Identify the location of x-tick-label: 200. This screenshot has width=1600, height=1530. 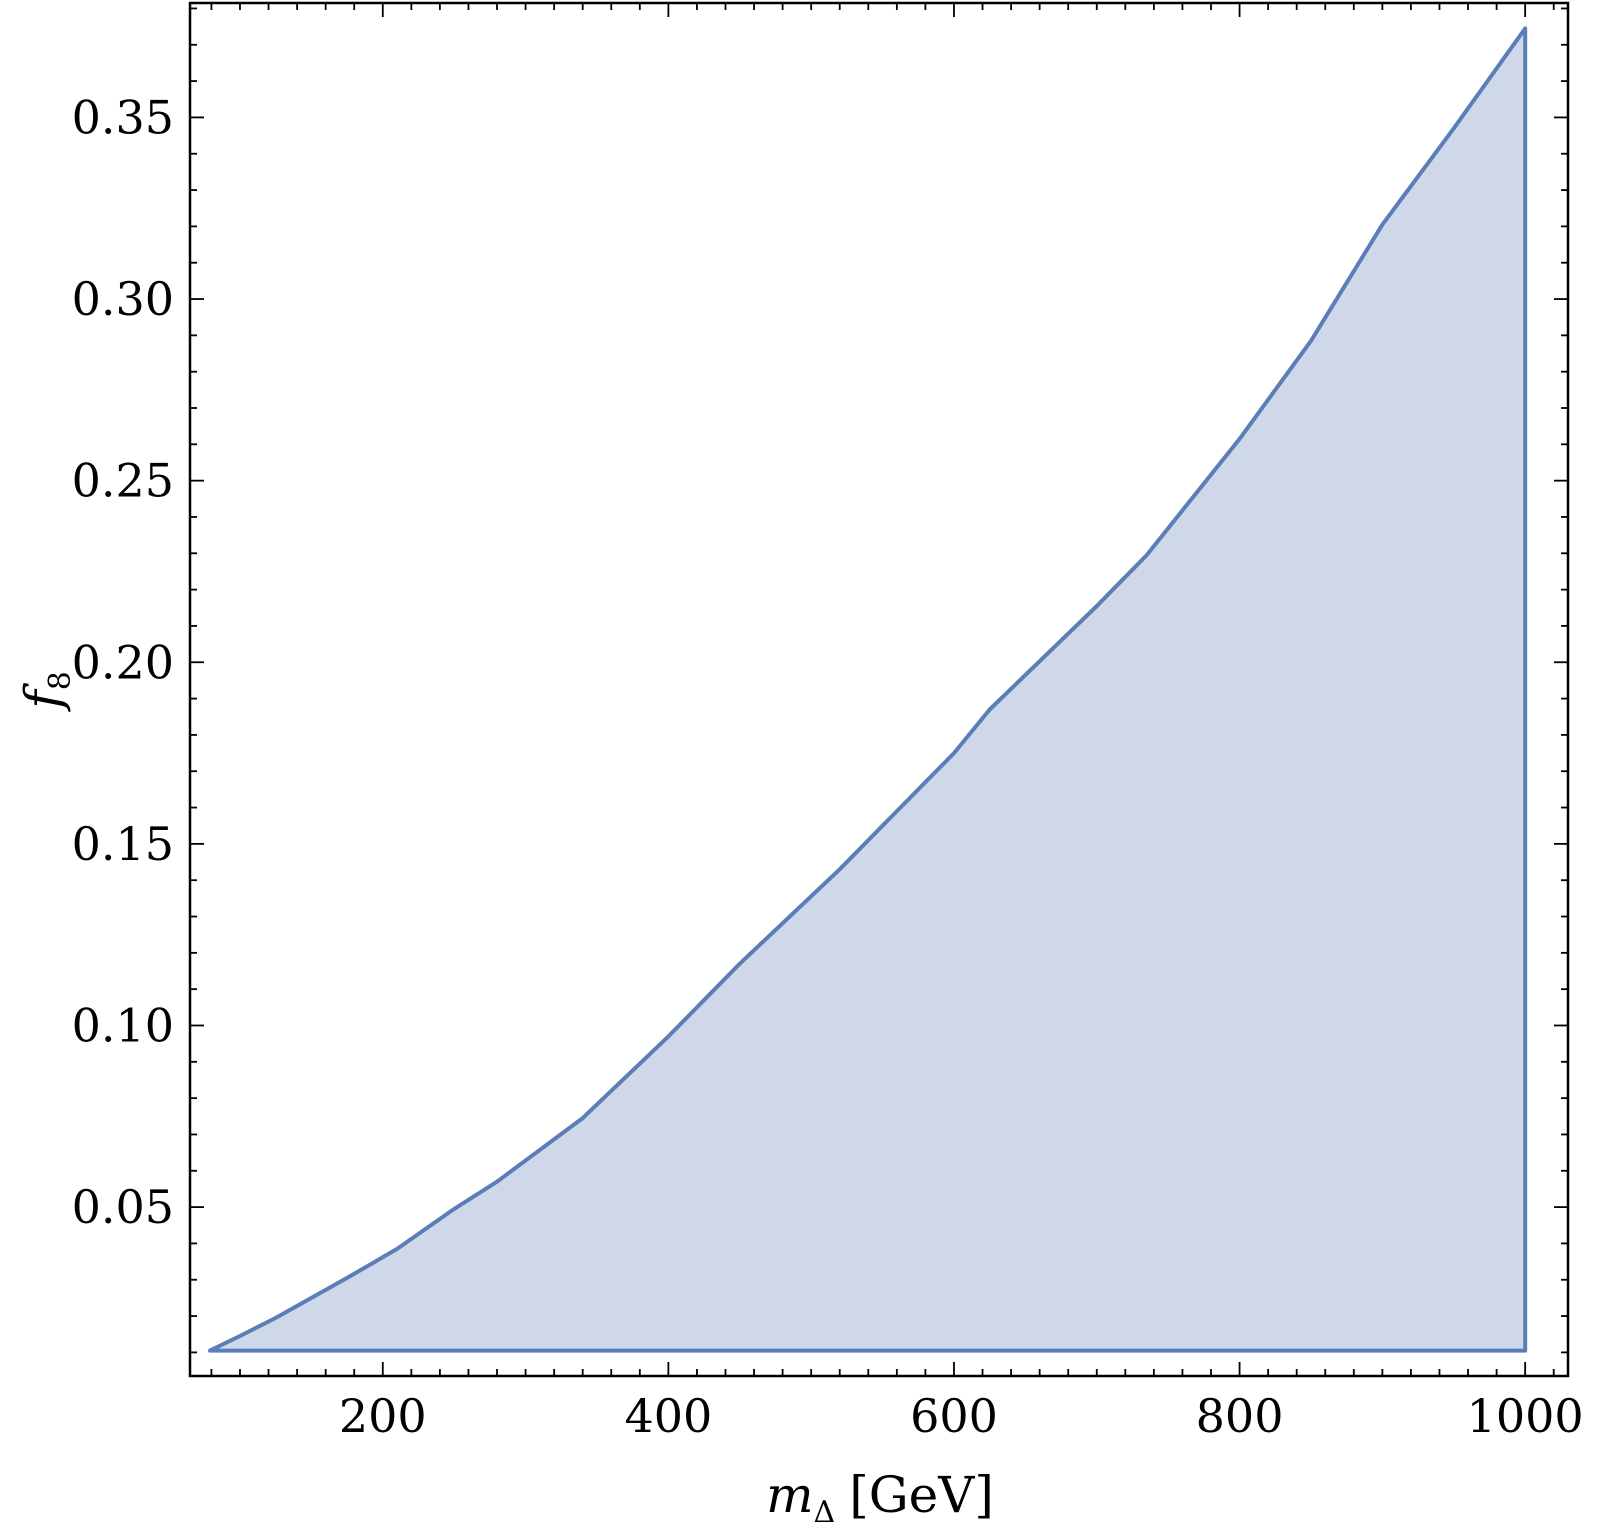
(383, 1416).